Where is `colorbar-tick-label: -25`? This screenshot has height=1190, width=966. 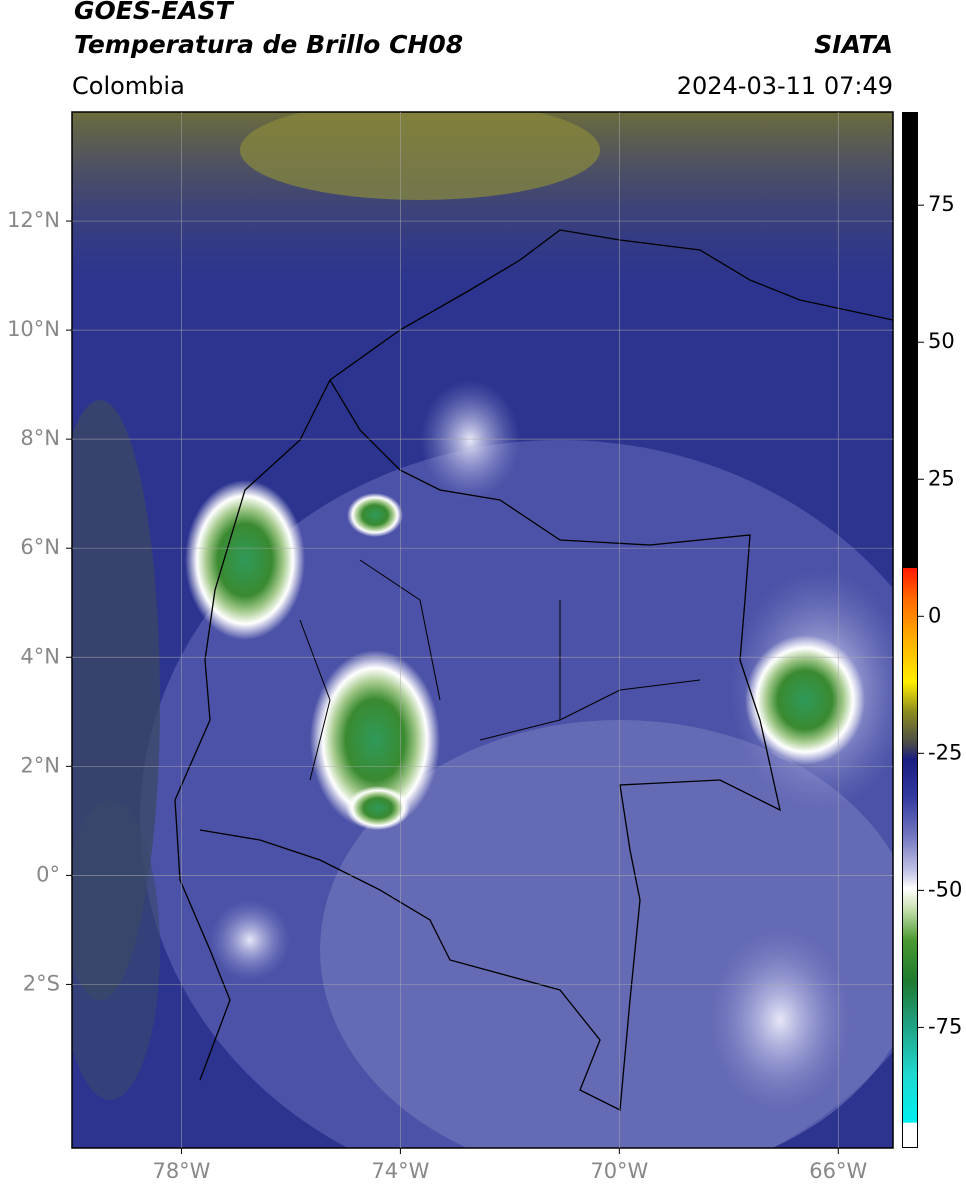
colorbar-tick-label: -25 is located at coordinates (945, 752).